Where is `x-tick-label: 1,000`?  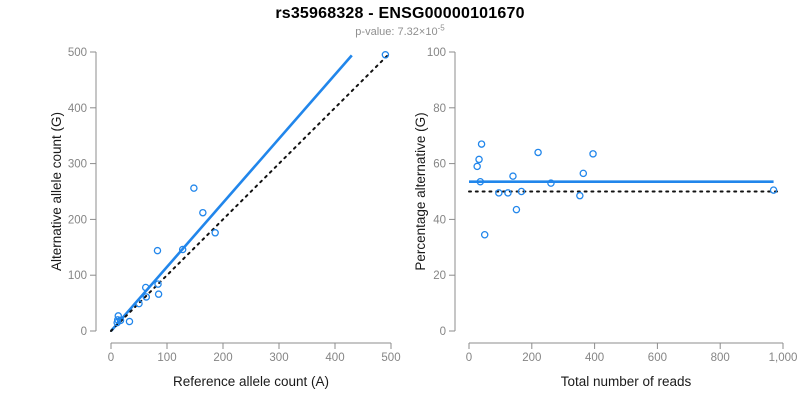
x-tick-label: 1,000 is located at coordinates (783, 358).